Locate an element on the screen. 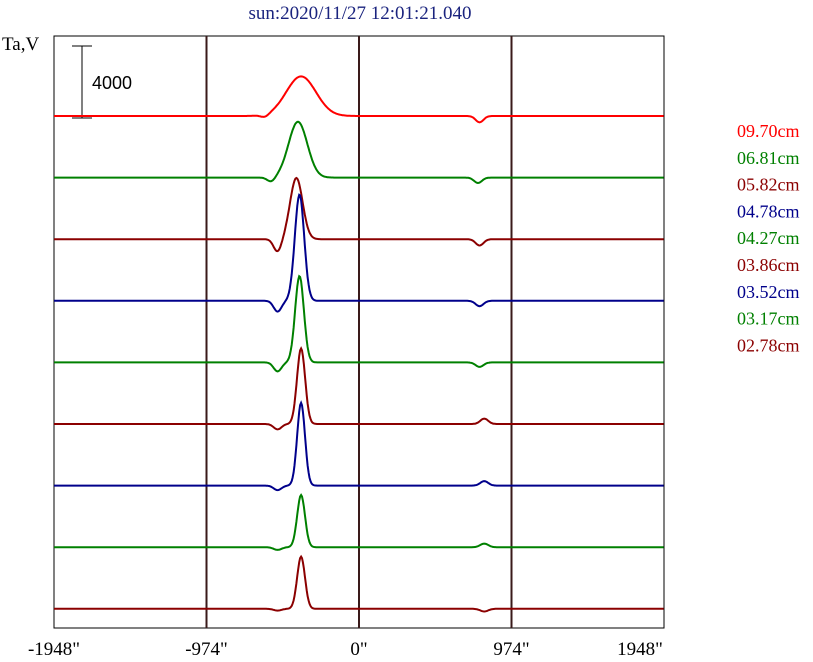 The height and width of the screenshot is (662, 813). series-line-09.70cm is located at coordinates (359, 99).